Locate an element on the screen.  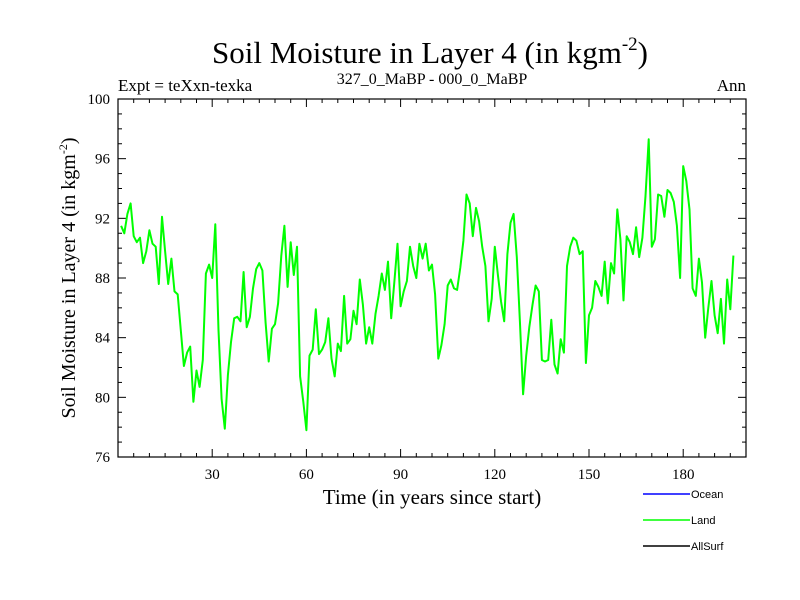
x-tick-label: 180 is located at coordinates (683, 475).